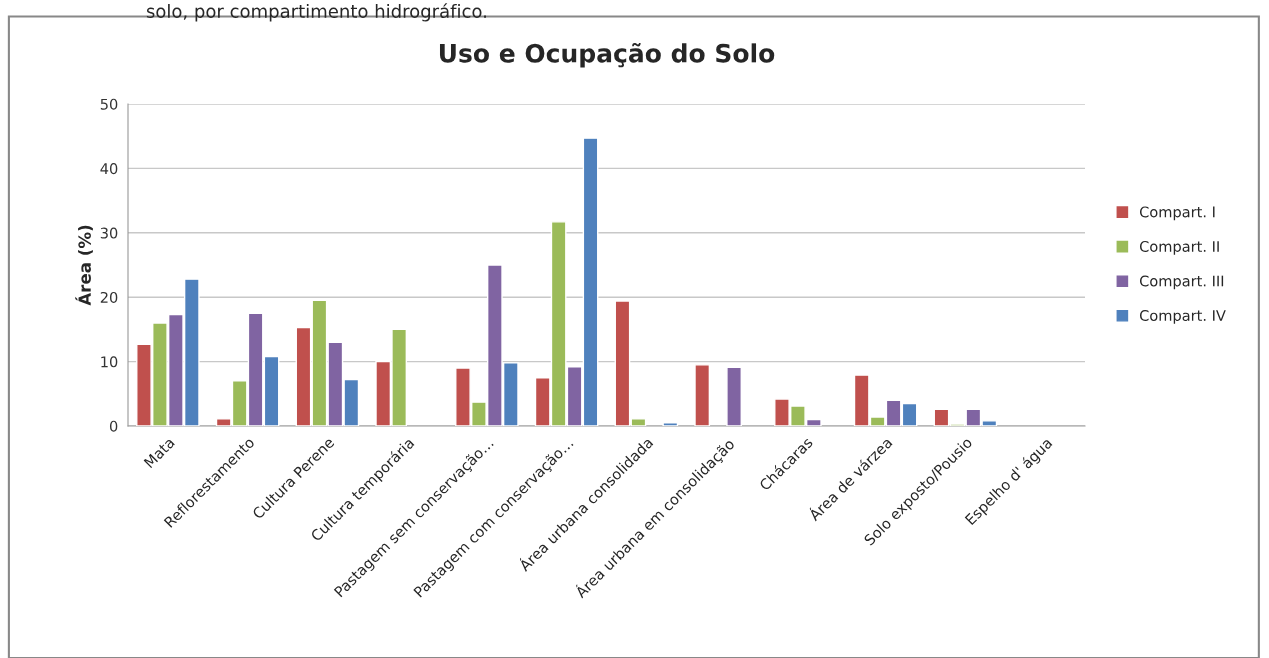  I want to click on y-tick-label: 50, so click(109, 104).